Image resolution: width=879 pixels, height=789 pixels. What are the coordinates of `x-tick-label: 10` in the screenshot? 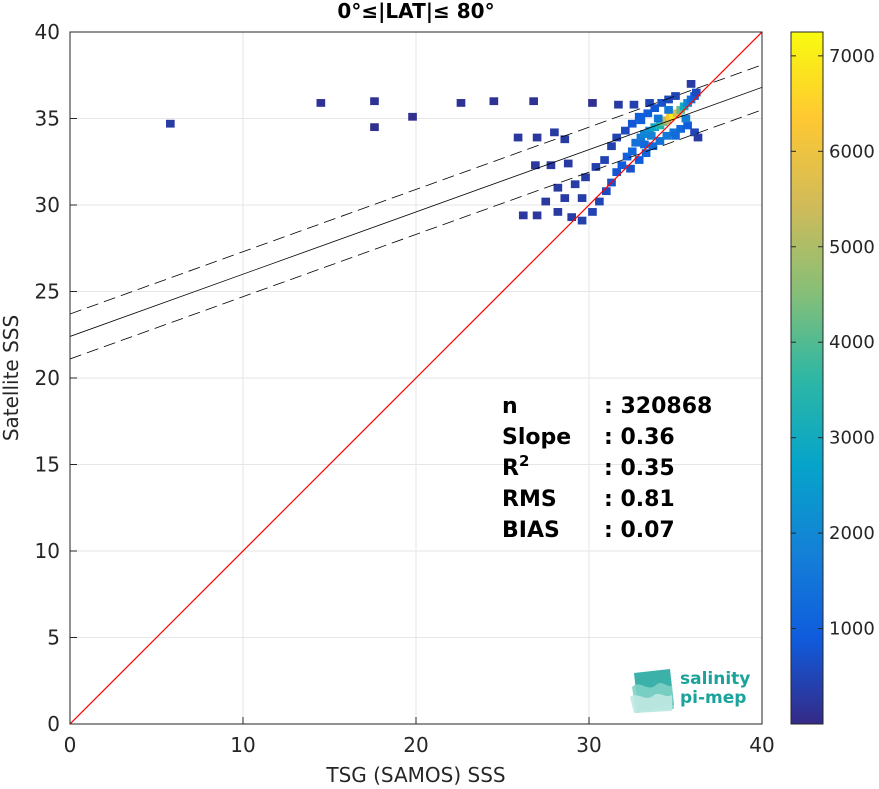 It's located at (242, 745).